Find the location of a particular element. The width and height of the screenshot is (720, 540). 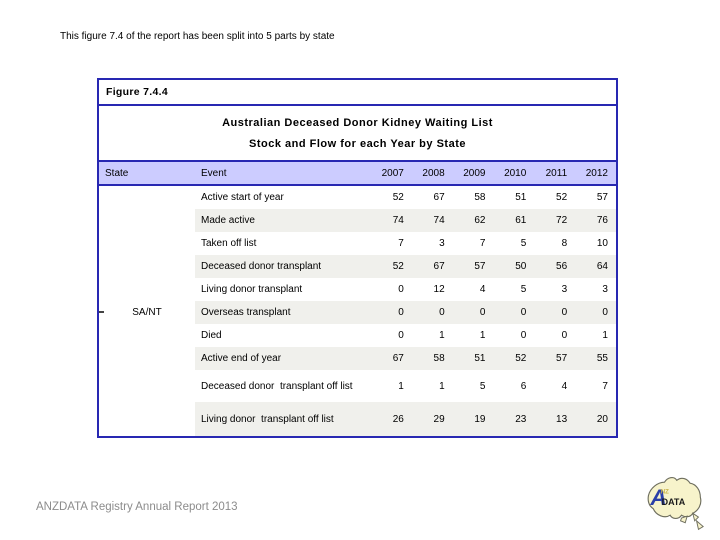

event-column-header: Event is located at coordinates (214, 173).